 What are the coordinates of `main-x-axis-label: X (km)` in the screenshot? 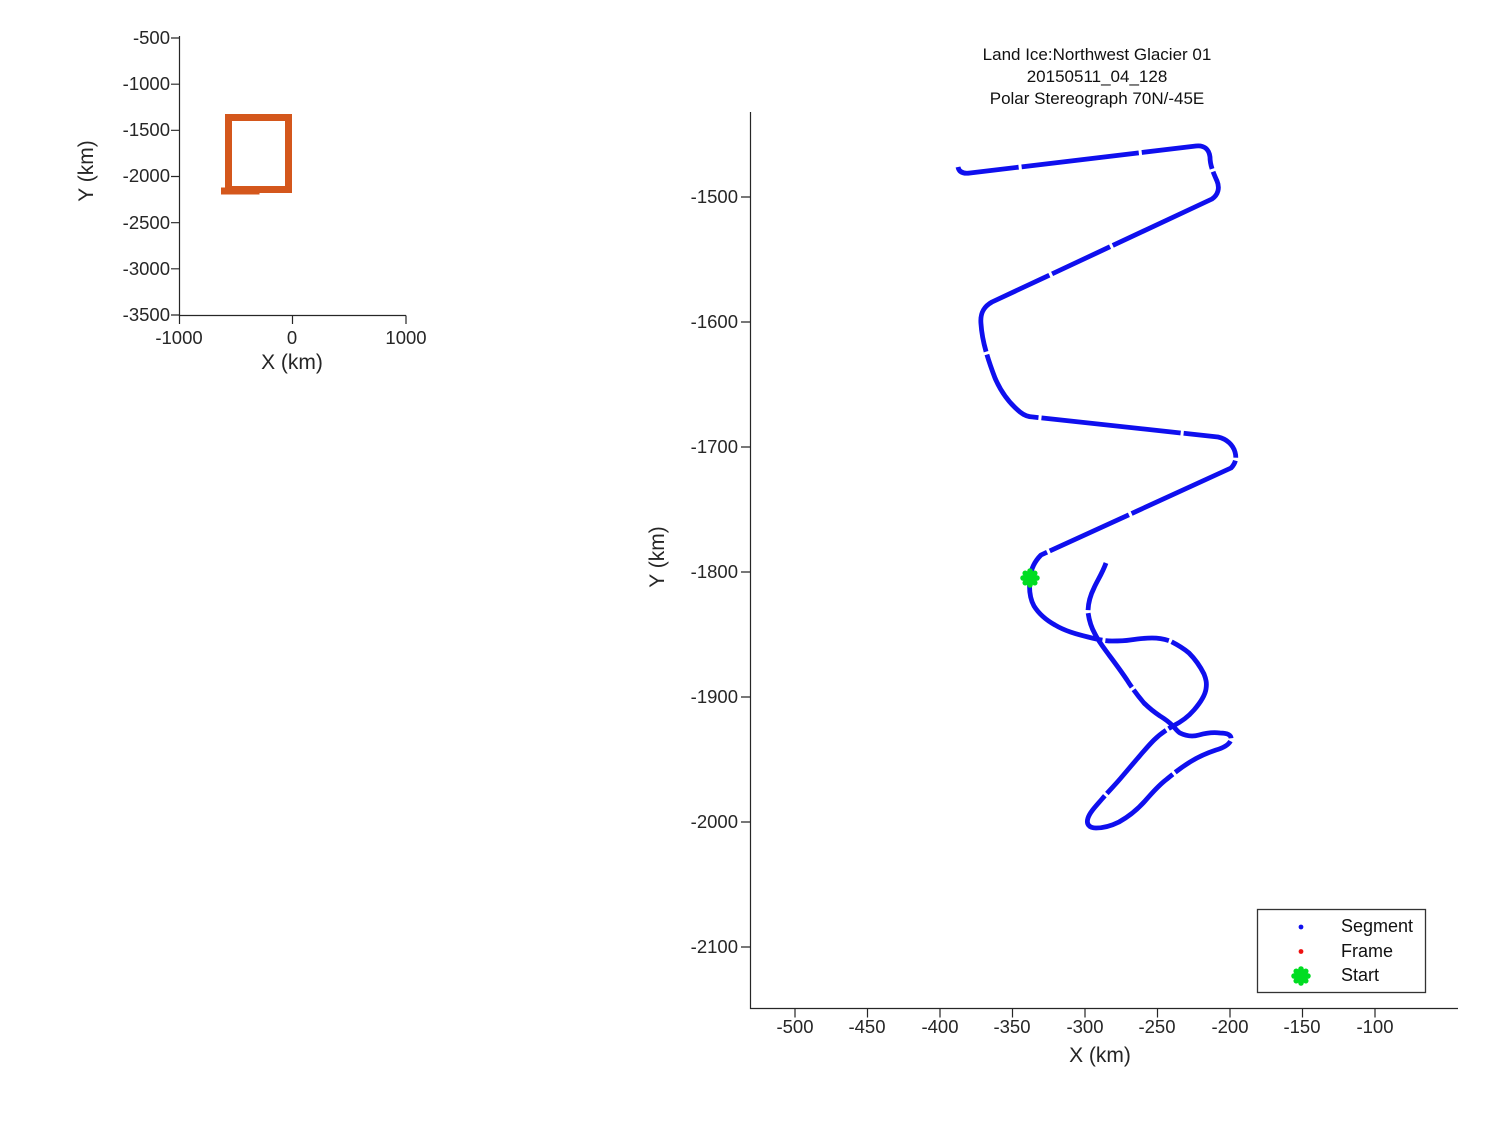 It's located at (1100, 1055).